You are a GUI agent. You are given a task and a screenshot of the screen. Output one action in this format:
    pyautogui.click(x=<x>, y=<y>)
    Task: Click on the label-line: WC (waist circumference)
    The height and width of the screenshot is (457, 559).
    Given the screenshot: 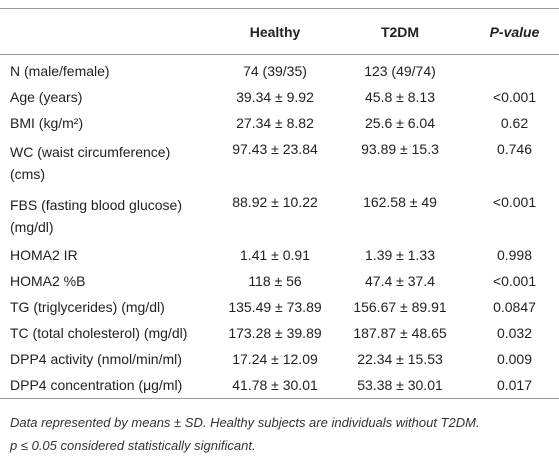 What is the action you would take?
    pyautogui.click(x=90, y=152)
    